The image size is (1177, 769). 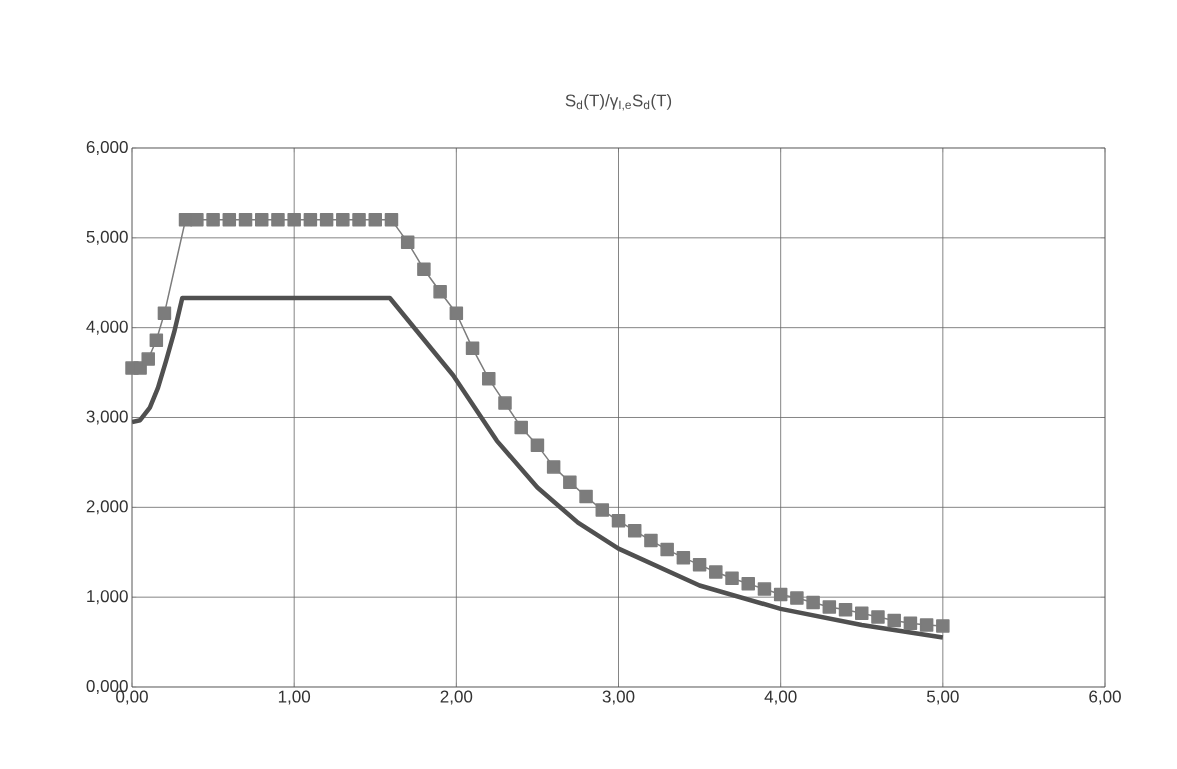 I want to click on x-tick-label: 4,00, so click(x=780, y=697).